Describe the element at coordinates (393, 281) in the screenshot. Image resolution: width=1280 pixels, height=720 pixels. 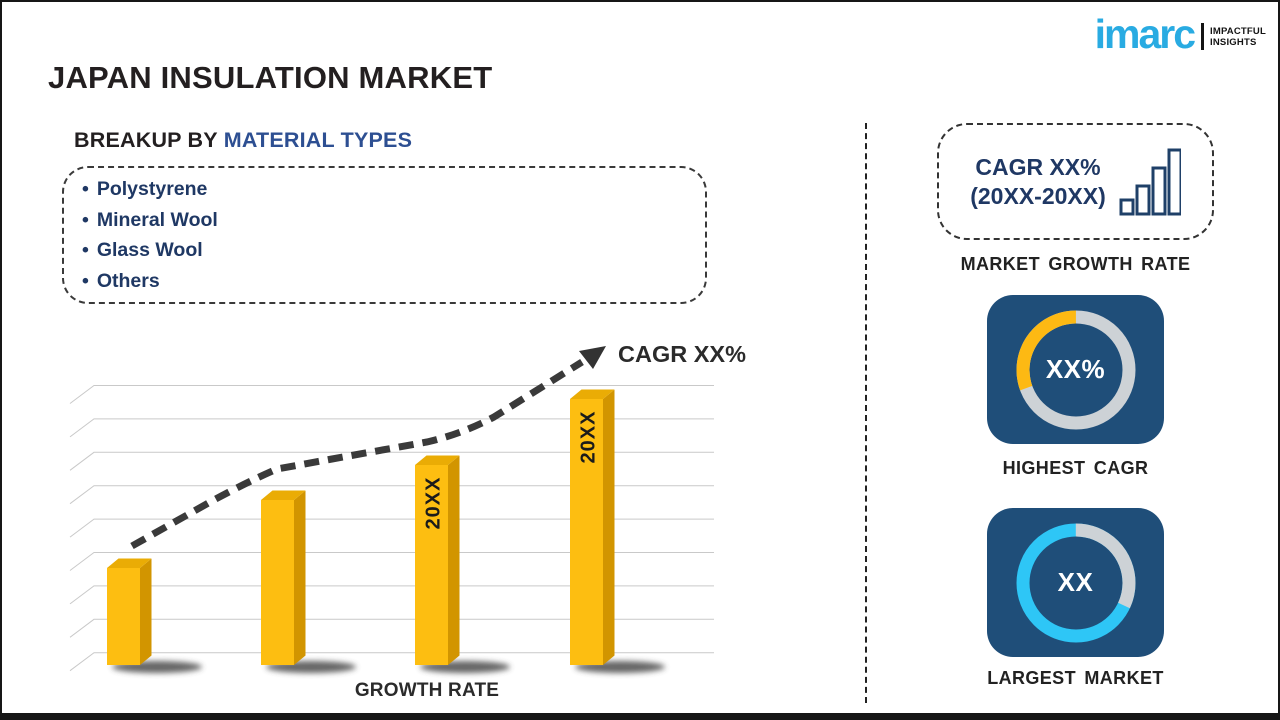
I see `list-item: Others` at that location.